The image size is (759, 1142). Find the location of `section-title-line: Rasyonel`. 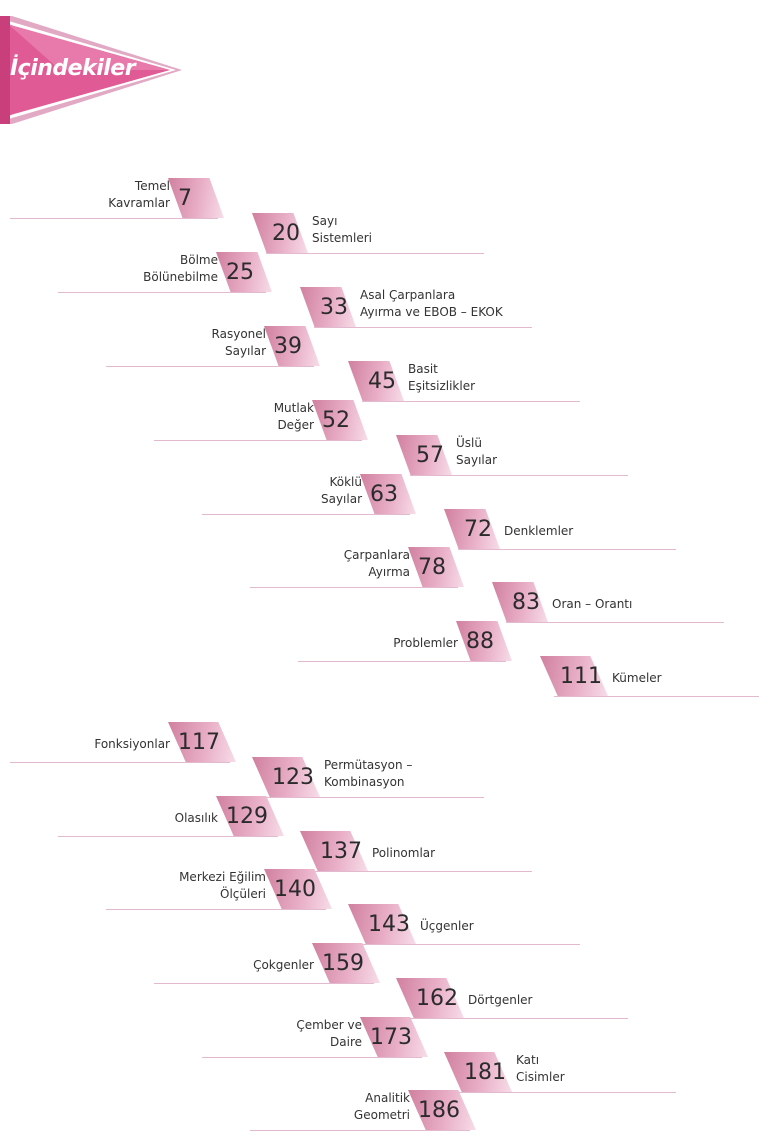

section-title-line: Rasyonel is located at coordinates (238, 334).